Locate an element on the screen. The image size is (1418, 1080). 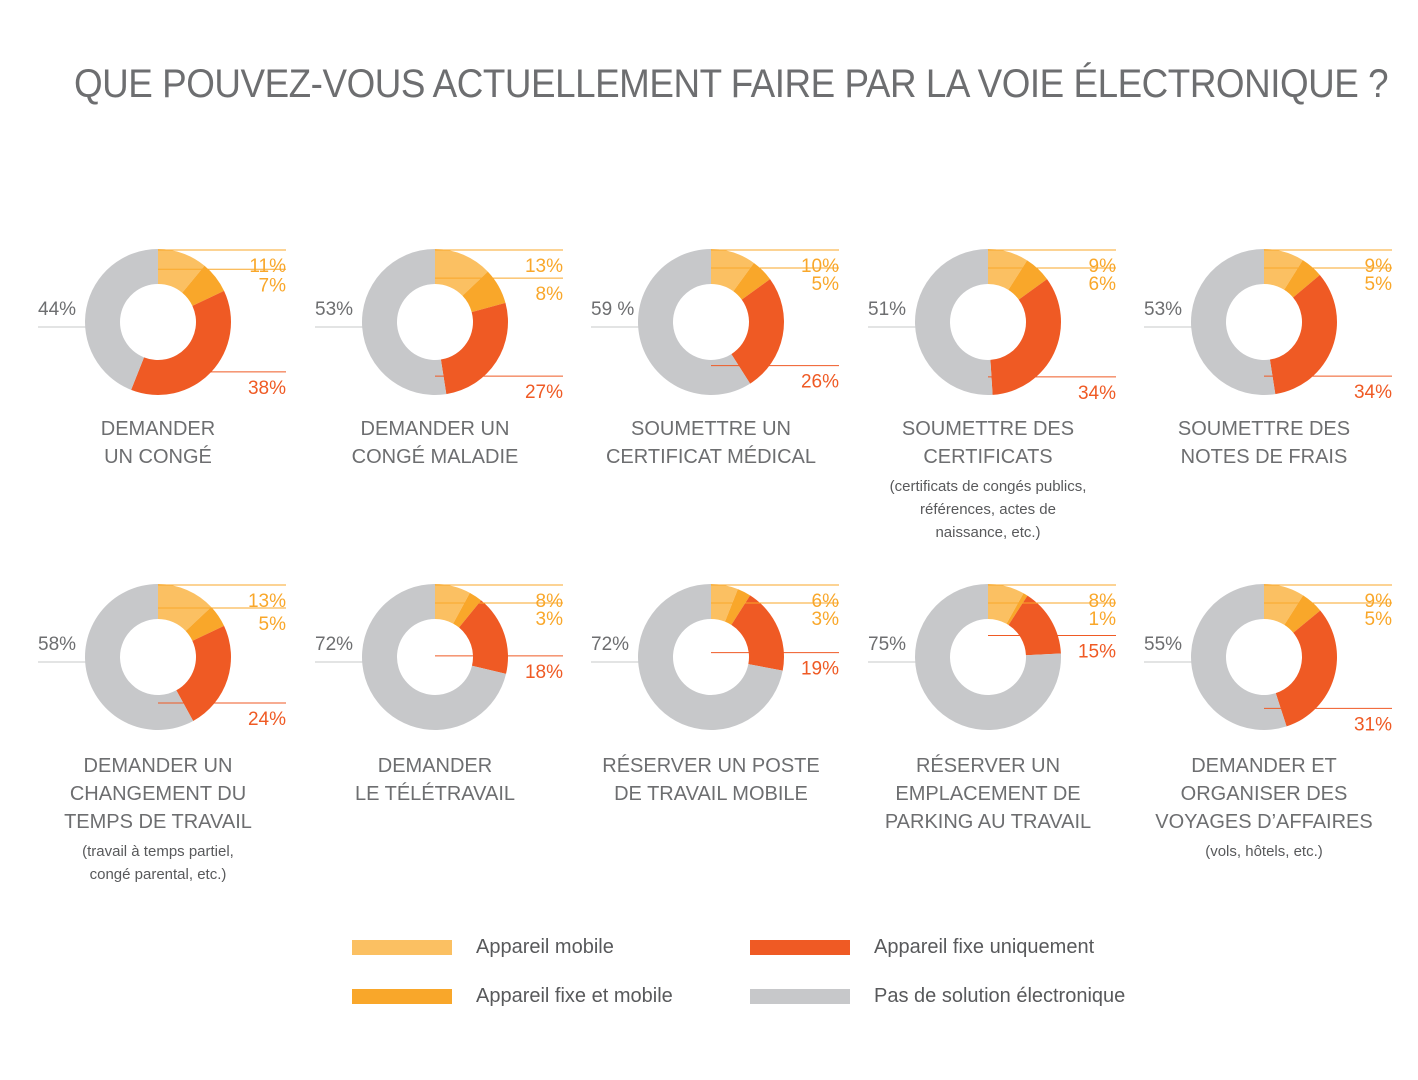
chart-title: DEMANDER UN CONGÉ MALADIE is located at coordinates (435, 443).